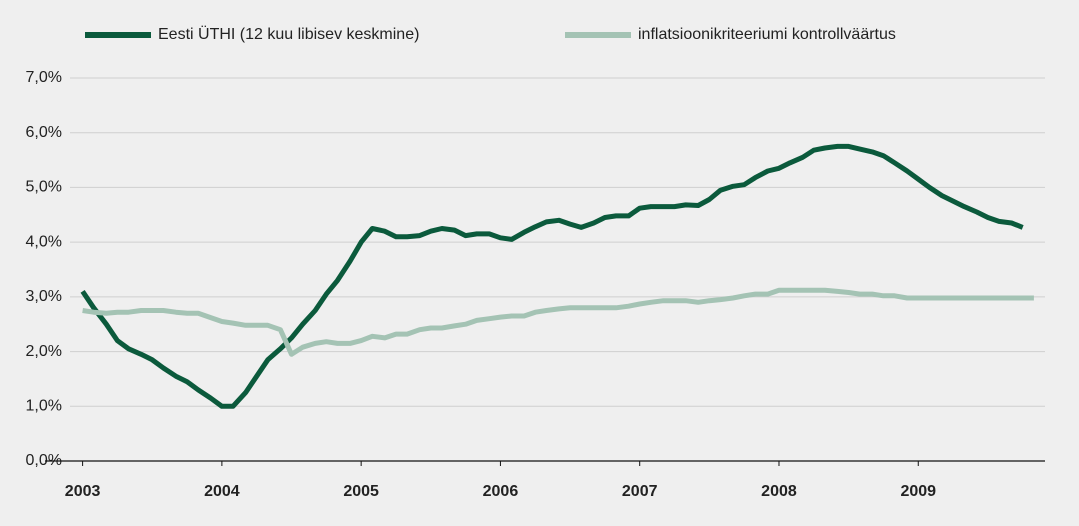  What do you see at coordinates (501, 491) in the screenshot?
I see `x-tick-label: 2006` at bounding box center [501, 491].